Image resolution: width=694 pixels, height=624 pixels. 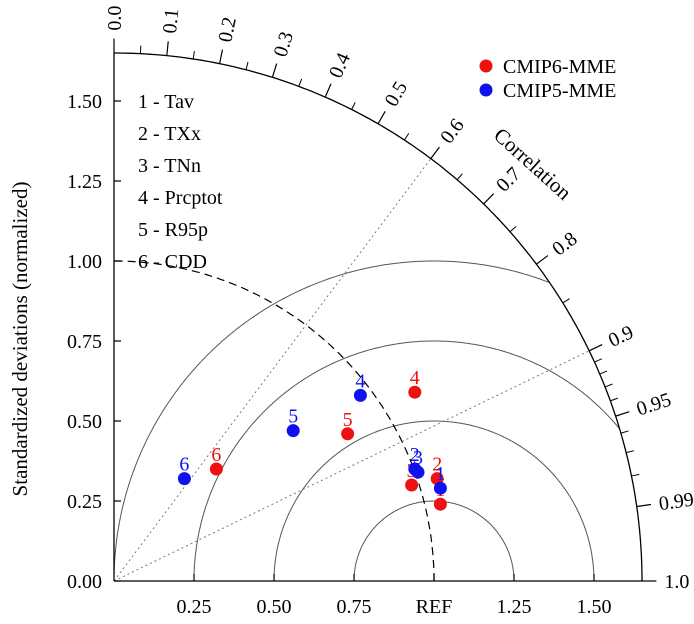 What do you see at coordinates (171, 20) in the screenshot?
I see `correlation-tick-label: 0.1` at bounding box center [171, 20].